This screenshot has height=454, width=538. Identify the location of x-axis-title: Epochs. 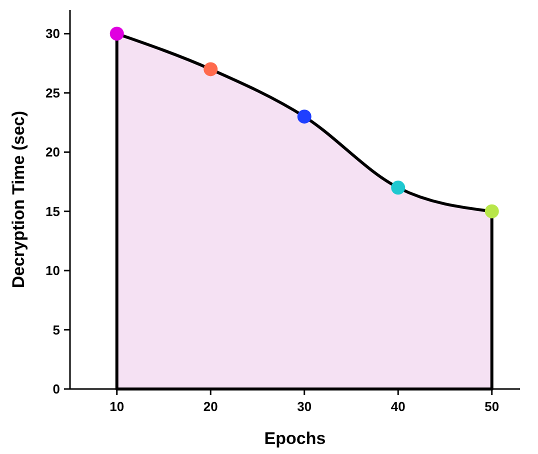
(295, 438).